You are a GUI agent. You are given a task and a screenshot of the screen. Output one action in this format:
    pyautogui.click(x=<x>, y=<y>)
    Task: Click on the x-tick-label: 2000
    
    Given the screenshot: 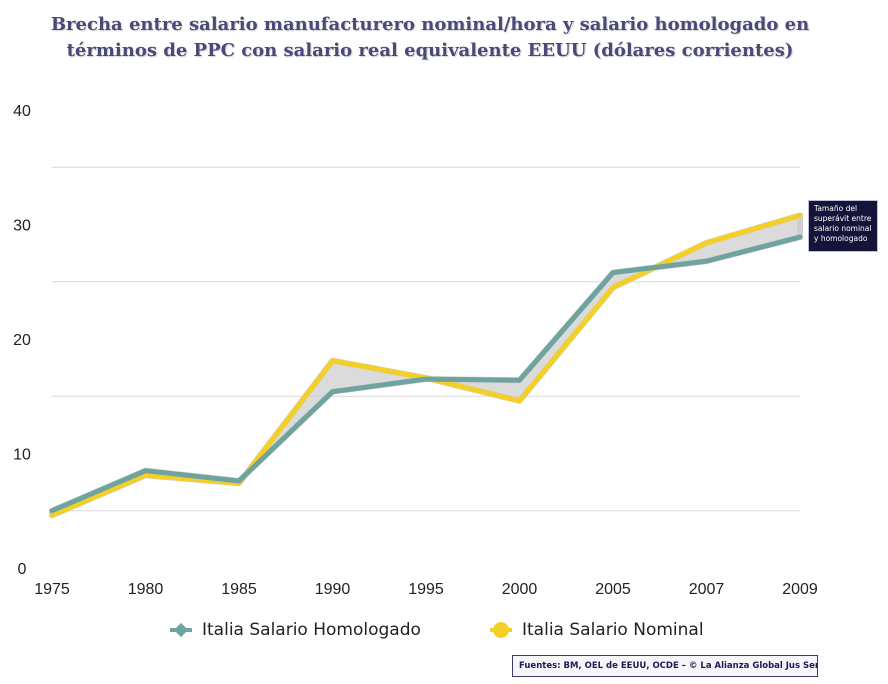 What is the action you would take?
    pyautogui.click(x=520, y=589)
    